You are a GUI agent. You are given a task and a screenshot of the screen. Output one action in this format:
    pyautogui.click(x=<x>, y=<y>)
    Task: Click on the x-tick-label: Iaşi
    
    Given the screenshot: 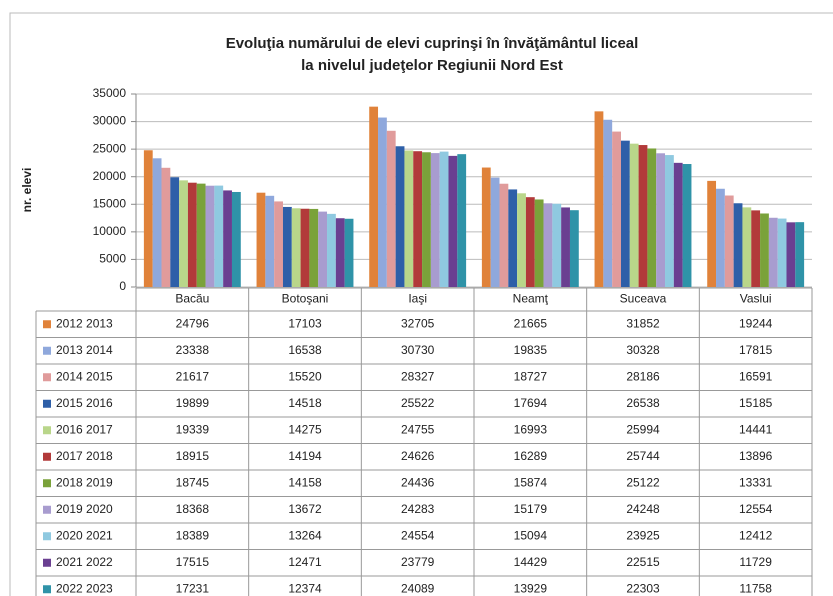 What is the action you would take?
    pyautogui.click(x=417, y=299)
    